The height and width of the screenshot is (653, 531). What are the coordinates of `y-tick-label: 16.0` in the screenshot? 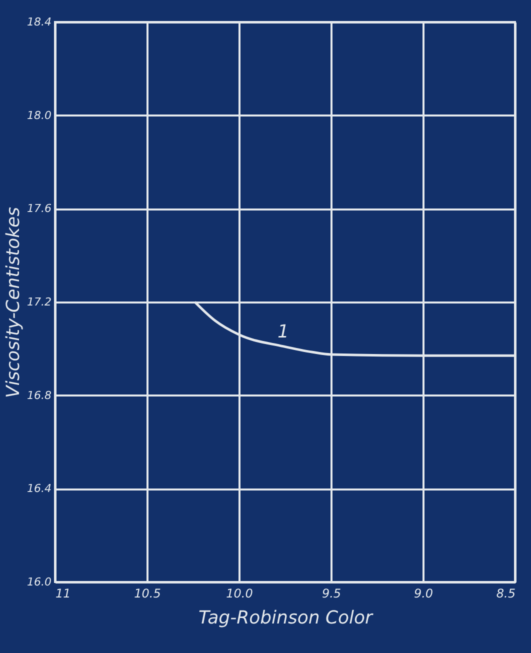 It's located at (39, 582).